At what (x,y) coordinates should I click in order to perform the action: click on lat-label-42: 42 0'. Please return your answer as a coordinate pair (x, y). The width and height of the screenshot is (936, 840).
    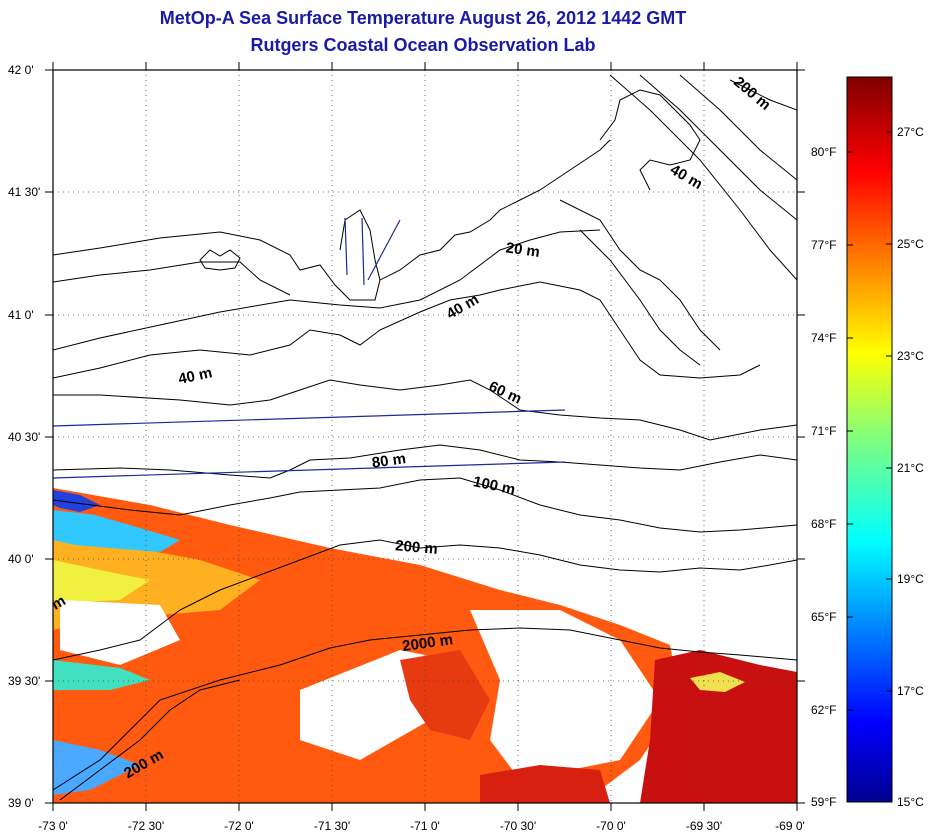
    Looking at the image, I should click on (21, 70).